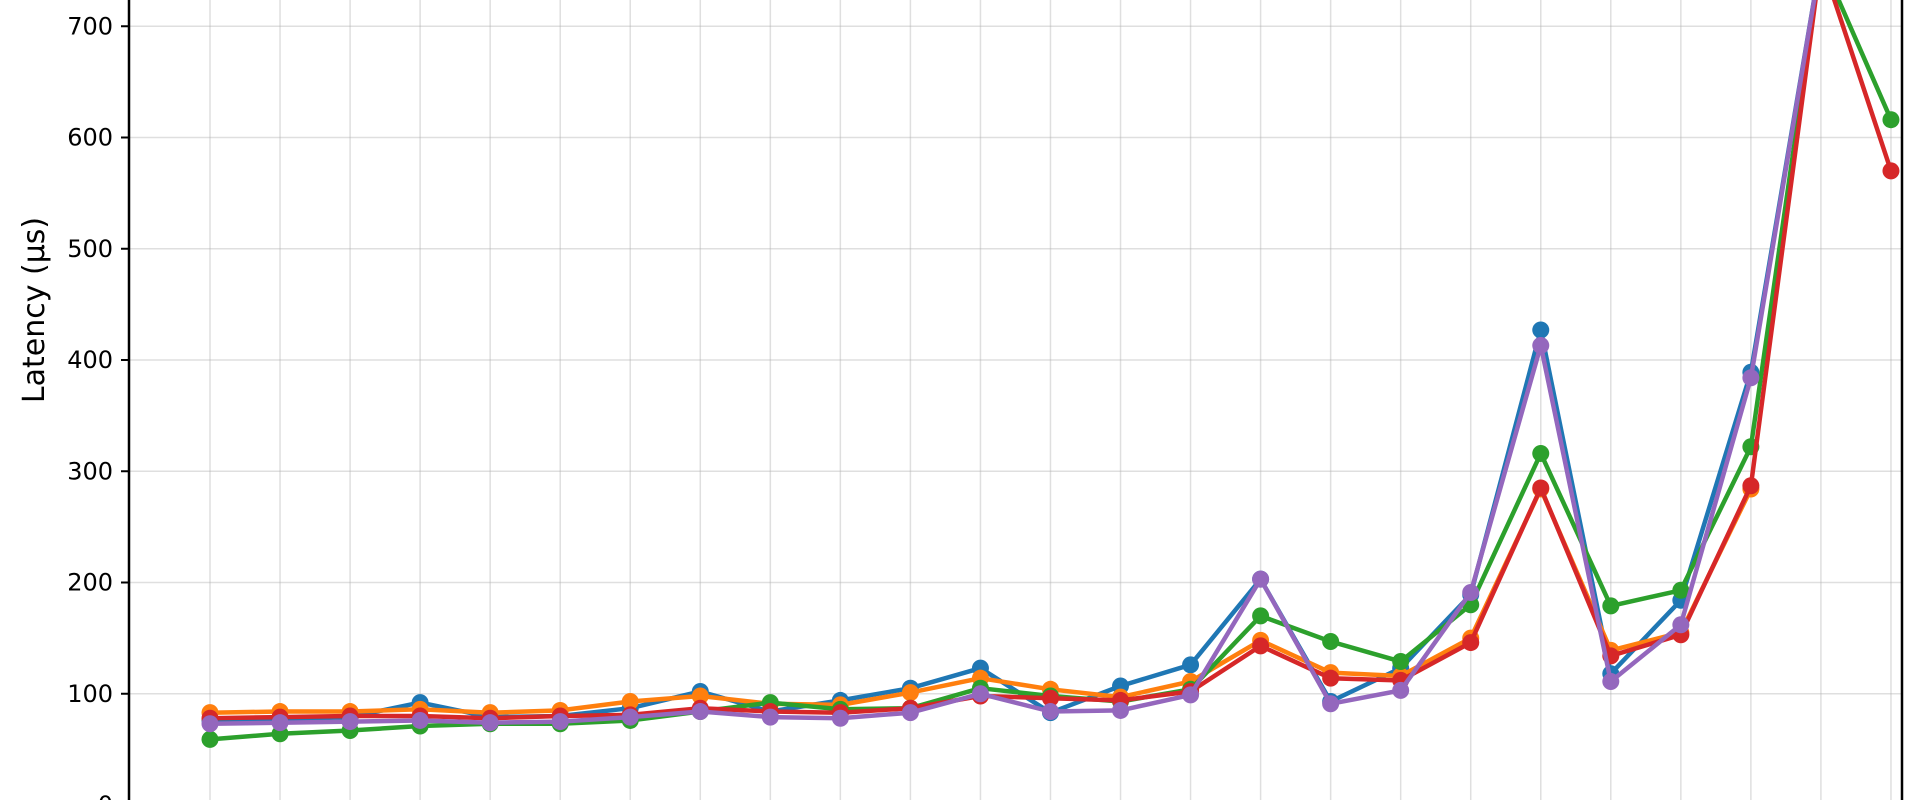 This screenshot has height=800, width=1920. What do you see at coordinates (90, 471) in the screenshot?
I see `y-tick-label: 300` at bounding box center [90, 471].